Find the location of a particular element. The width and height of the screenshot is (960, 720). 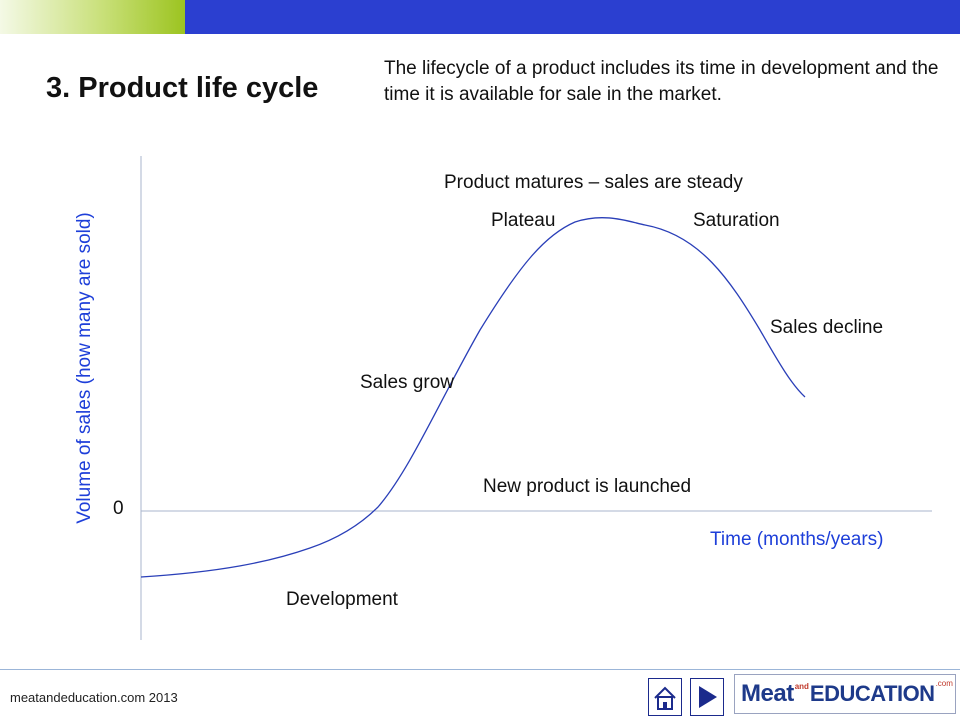

slide-title: 3. Product life cycle is located at coordinates (182, 88).